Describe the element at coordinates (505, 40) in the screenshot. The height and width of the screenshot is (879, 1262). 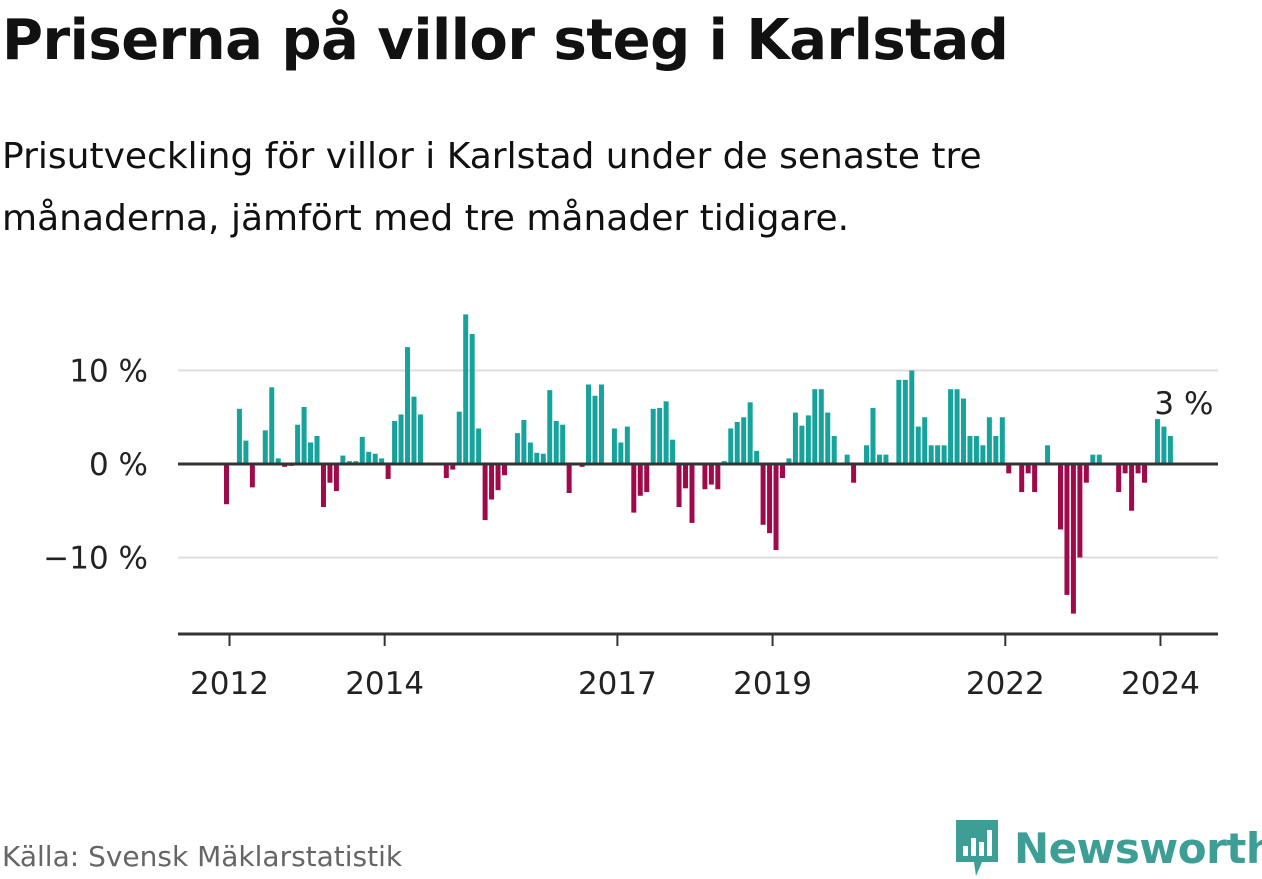
I see `chart-title: Priserna på villor steg i Karlstad` at that location.